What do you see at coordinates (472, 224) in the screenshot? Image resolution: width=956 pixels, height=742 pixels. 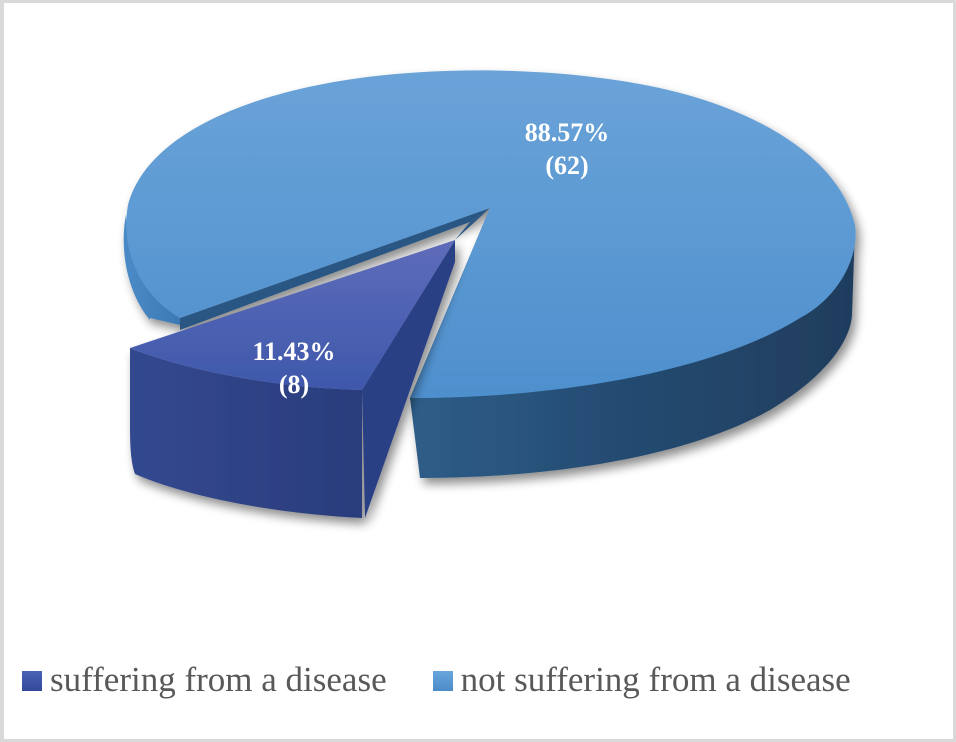 I see `slice-gap-shade` at bounding box center [472, 224].